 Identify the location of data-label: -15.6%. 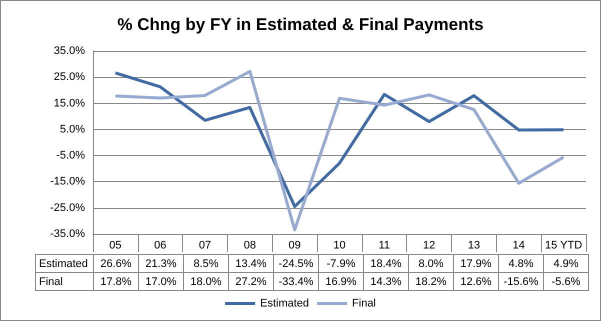
(521, 281).